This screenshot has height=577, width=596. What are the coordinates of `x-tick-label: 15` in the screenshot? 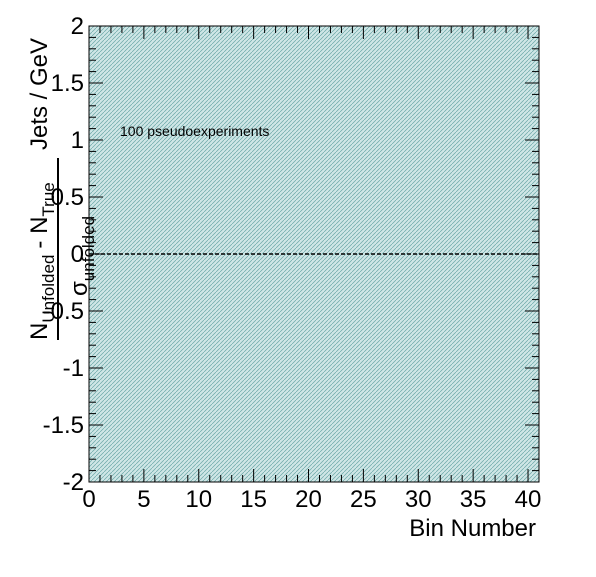 It's located at (253, 499).